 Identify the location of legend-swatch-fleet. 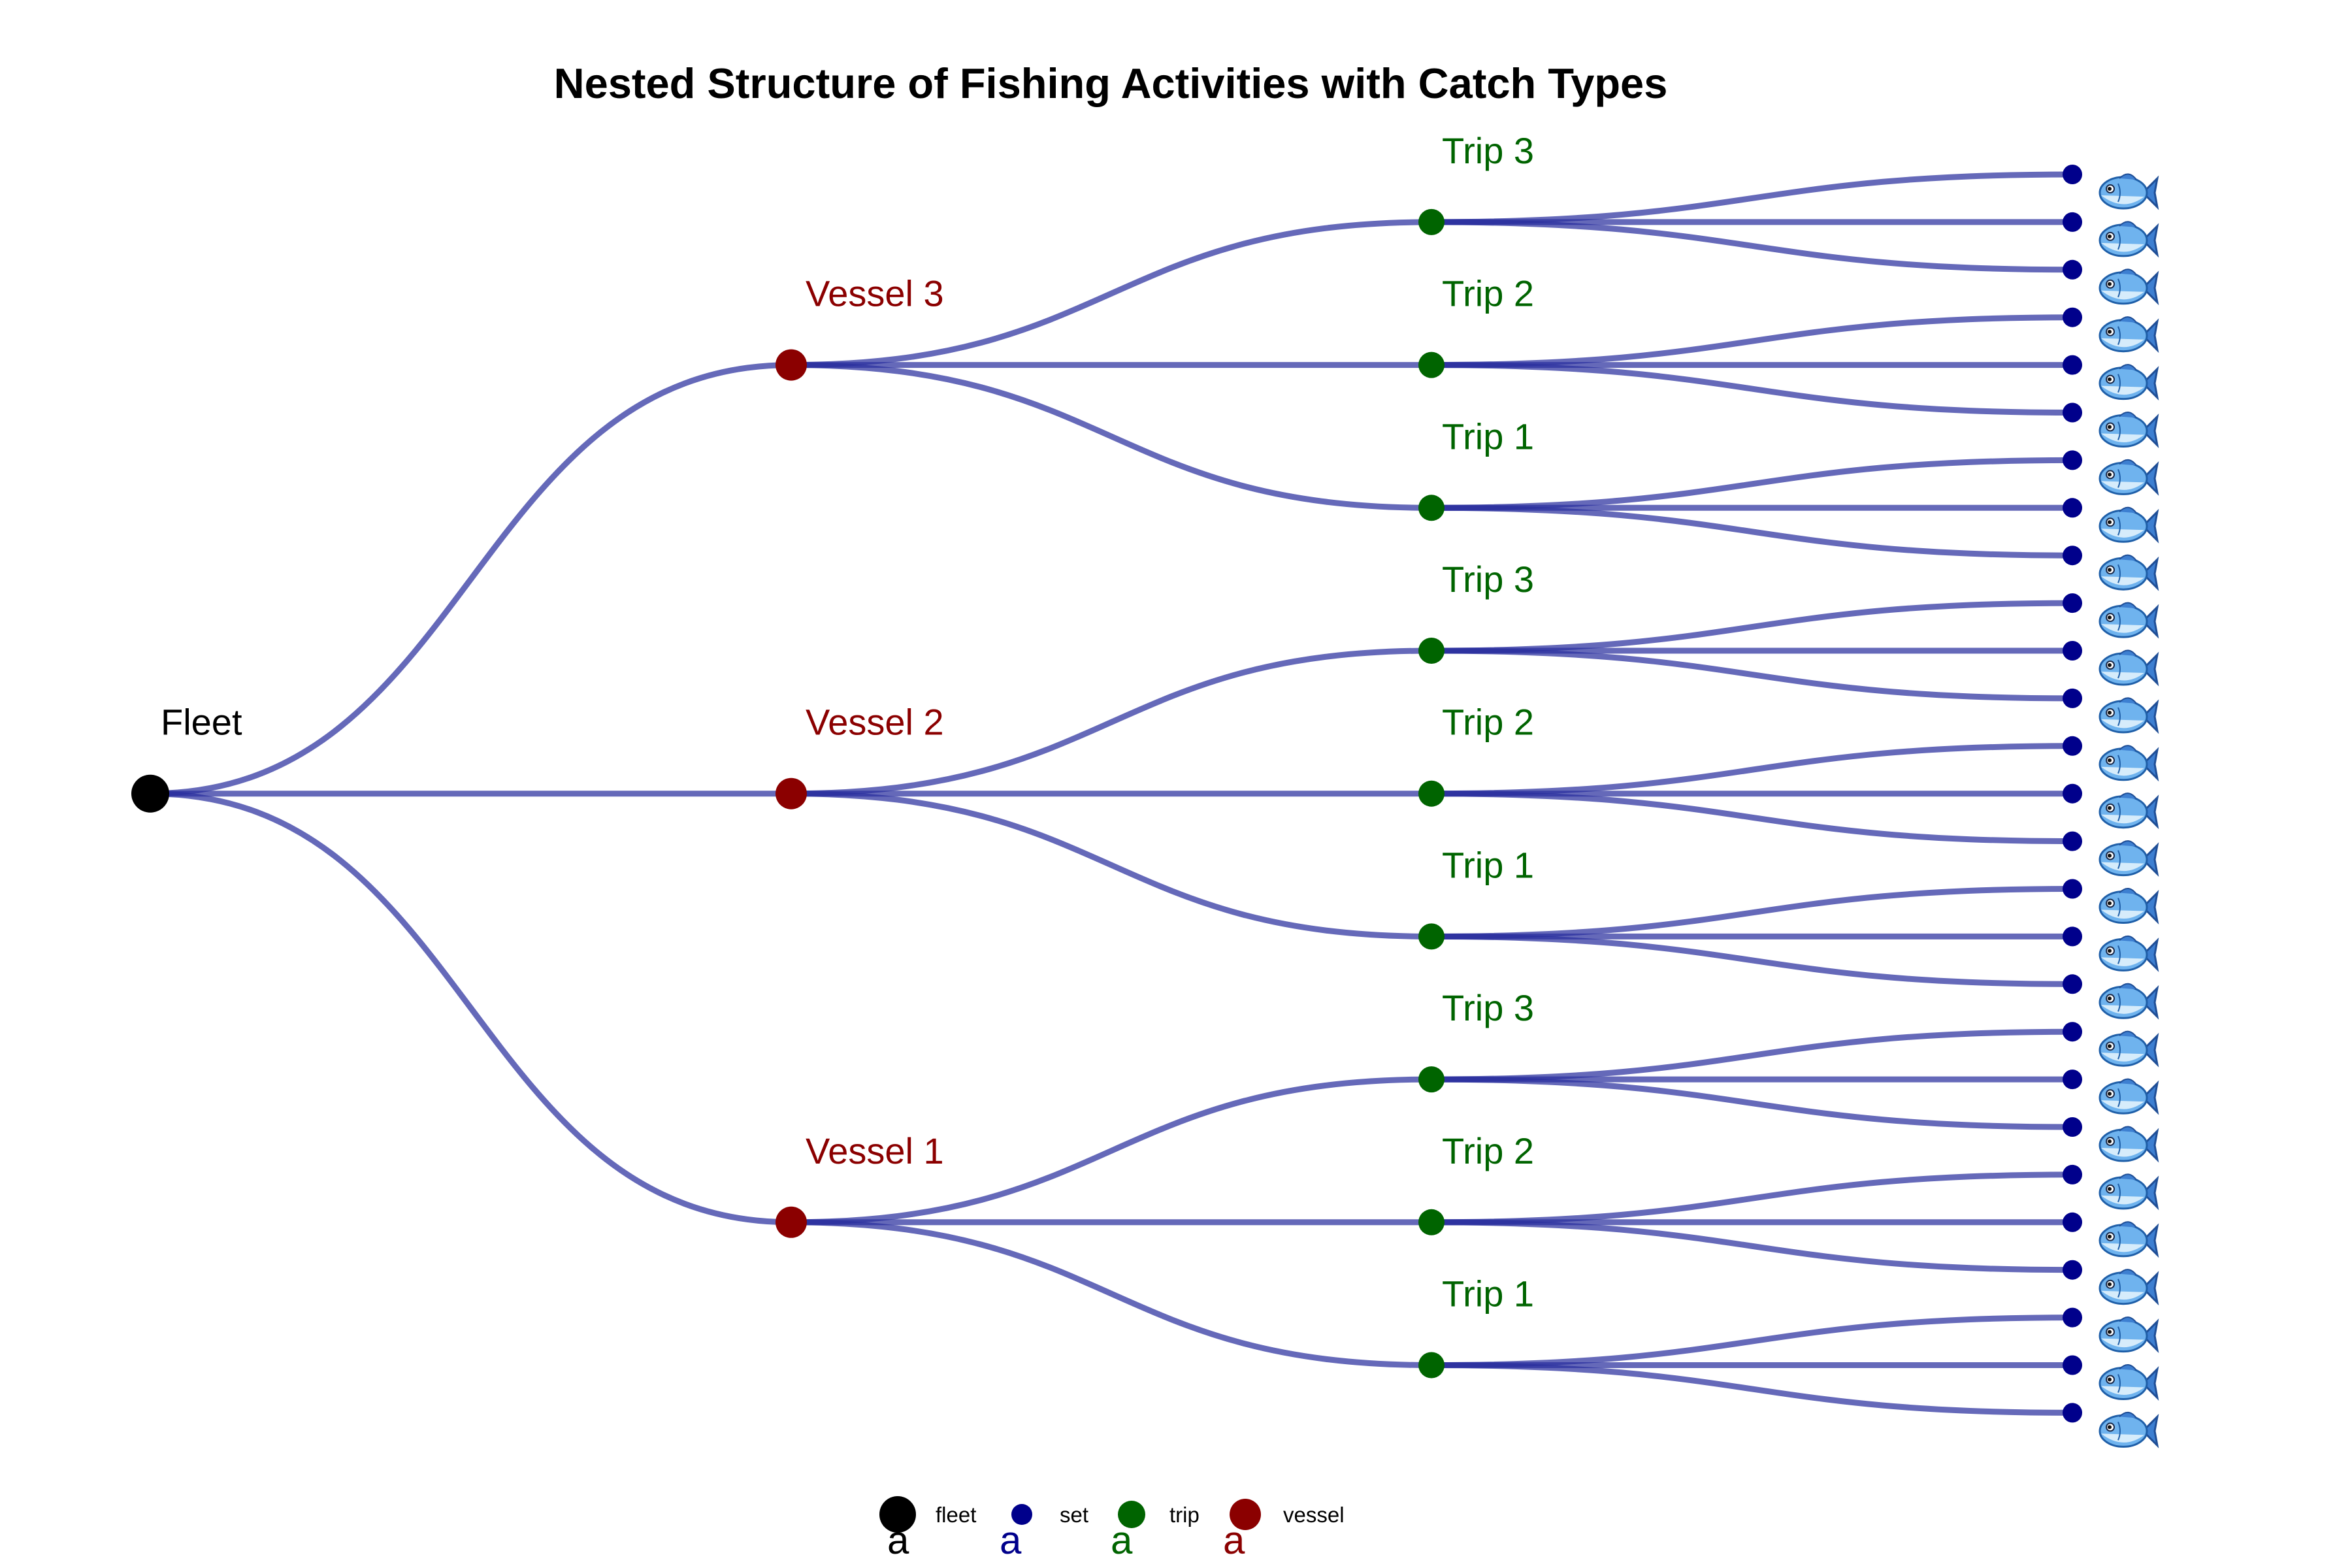
(897, 1514).